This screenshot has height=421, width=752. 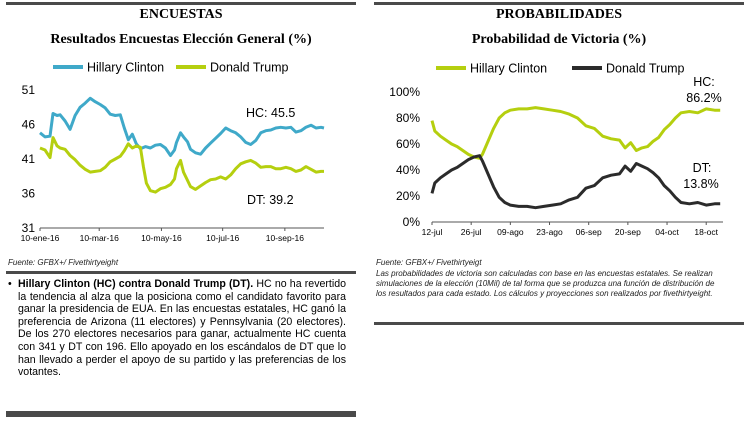 What do you see at coordinates (99, 238) in the screenshot?
I see `x-tick-label: 10-mar-16` at bounding box center [99, 238].